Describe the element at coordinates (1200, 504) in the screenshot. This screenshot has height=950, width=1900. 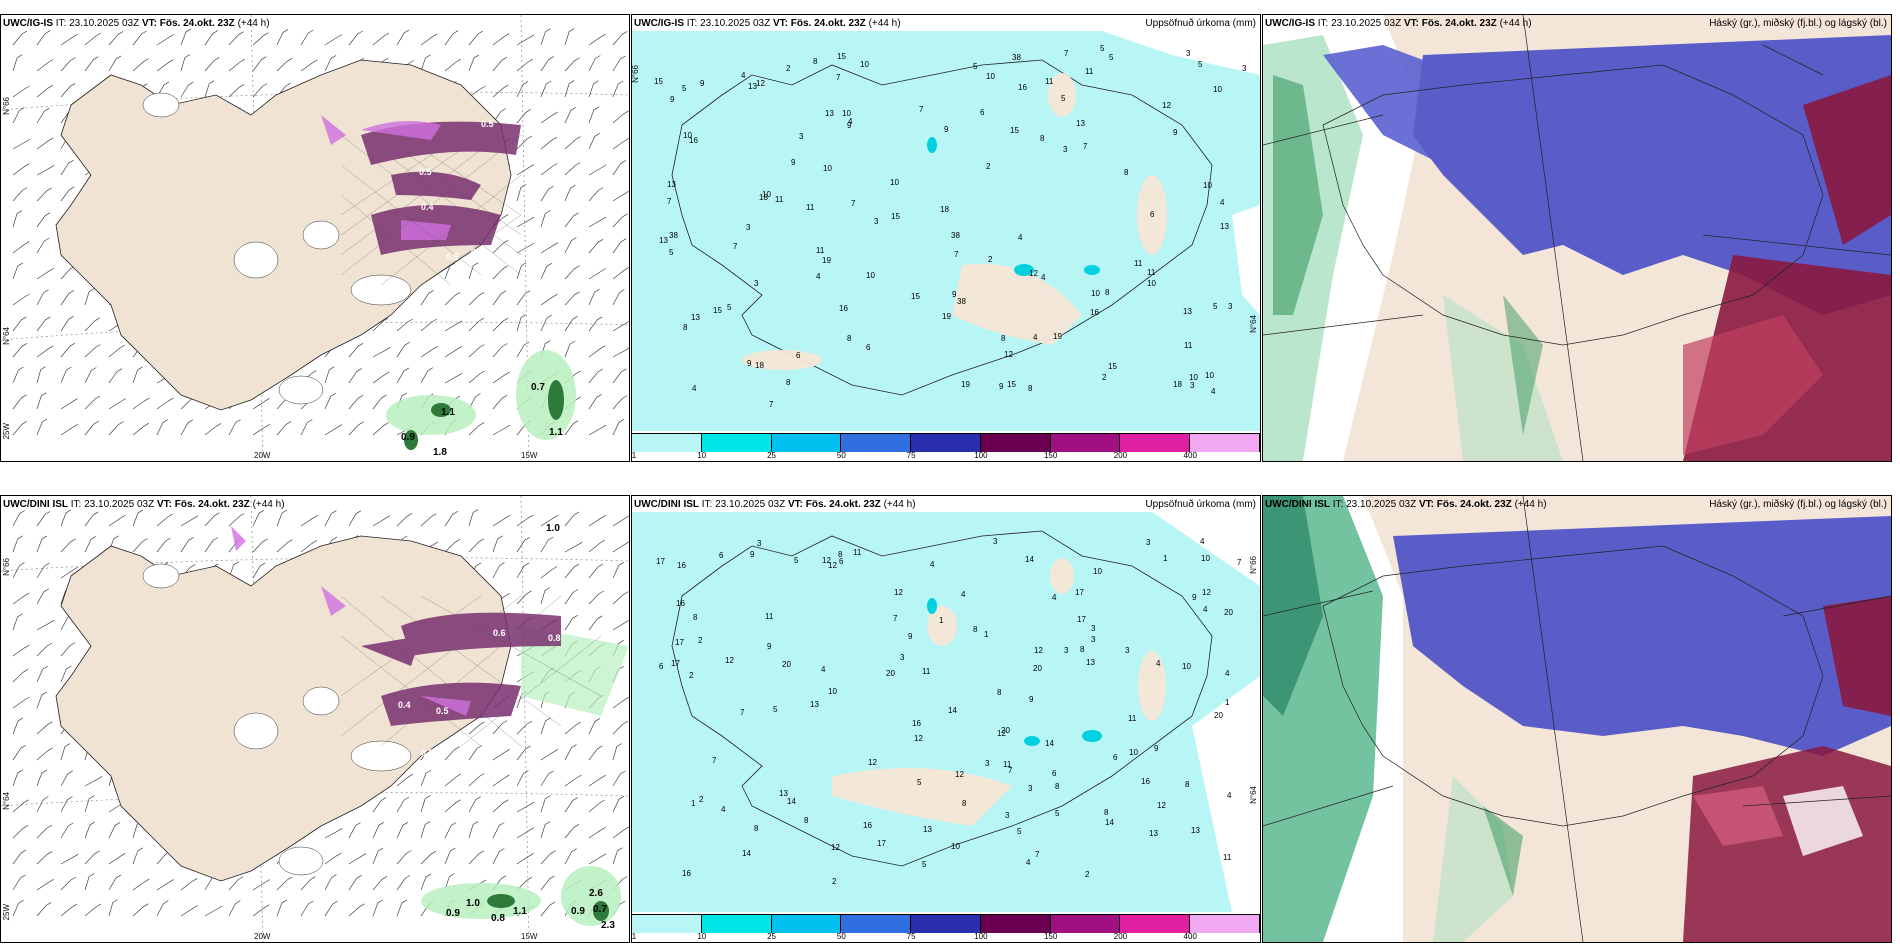
I see `panel-title: Uppsöfnuð úrkoma (mm)` at that location.